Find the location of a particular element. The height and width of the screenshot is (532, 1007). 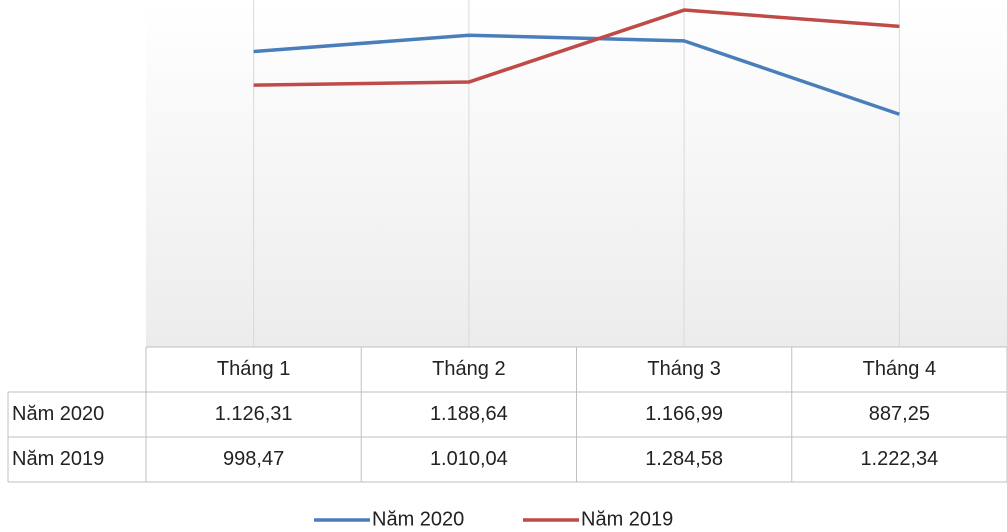

table-value: 1.010,04 is located at coordinates (469, 459).